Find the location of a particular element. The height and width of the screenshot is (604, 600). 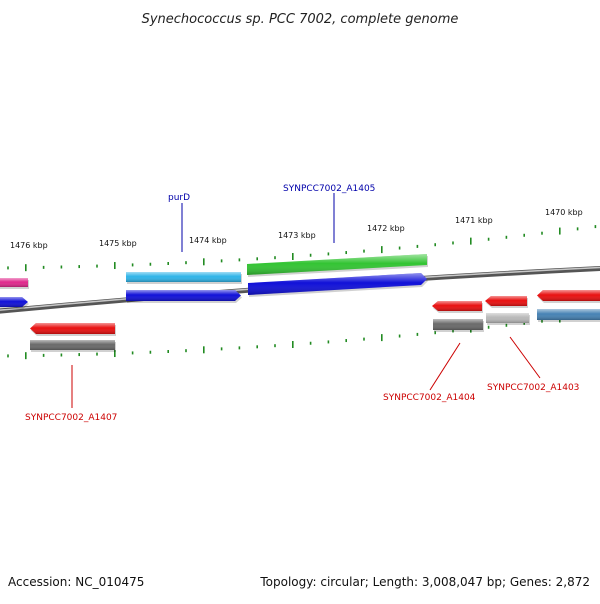

a1403-red-shading is located at coordinates (506, 301).